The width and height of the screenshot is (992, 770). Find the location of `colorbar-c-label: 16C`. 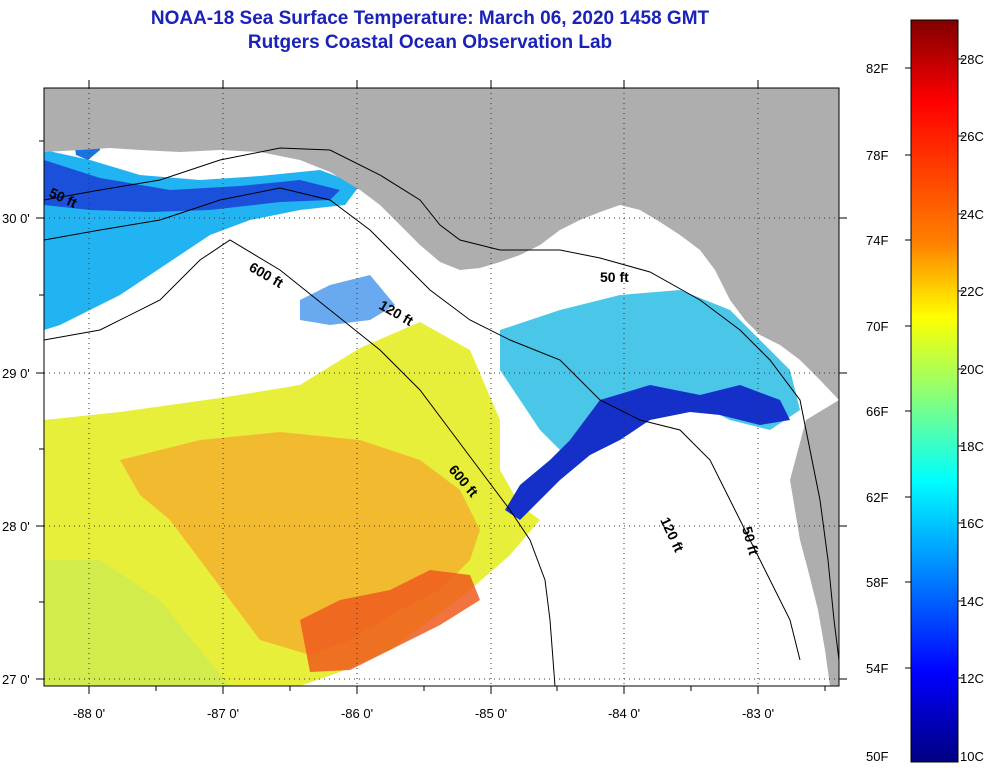

colorbar-c-label: 16C is located at coordinates (972, 523).